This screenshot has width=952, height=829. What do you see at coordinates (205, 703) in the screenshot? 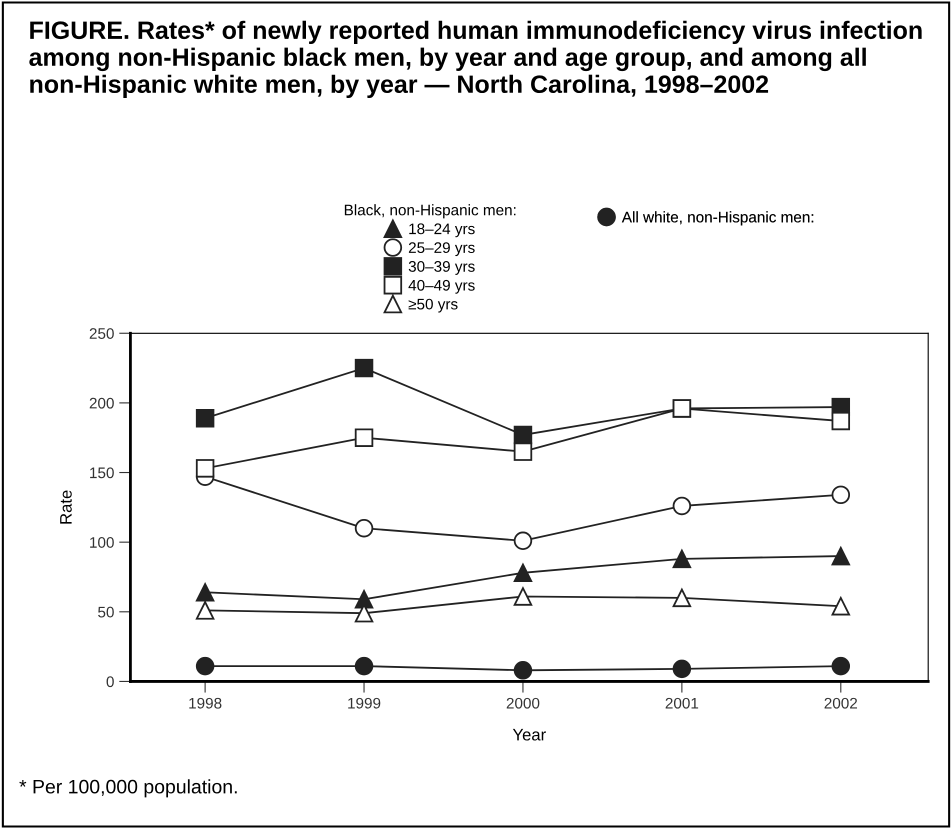
I see `x-tick-label: 1998` at bounding box center [205, 703].